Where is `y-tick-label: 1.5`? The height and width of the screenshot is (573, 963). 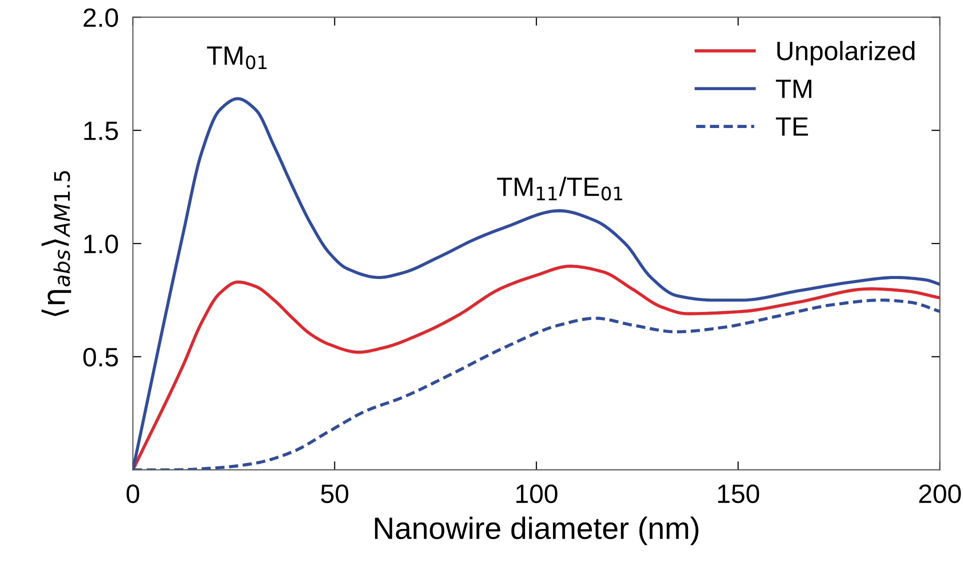 y-tick-label: 1.5 is located at coordinates (101, 131).